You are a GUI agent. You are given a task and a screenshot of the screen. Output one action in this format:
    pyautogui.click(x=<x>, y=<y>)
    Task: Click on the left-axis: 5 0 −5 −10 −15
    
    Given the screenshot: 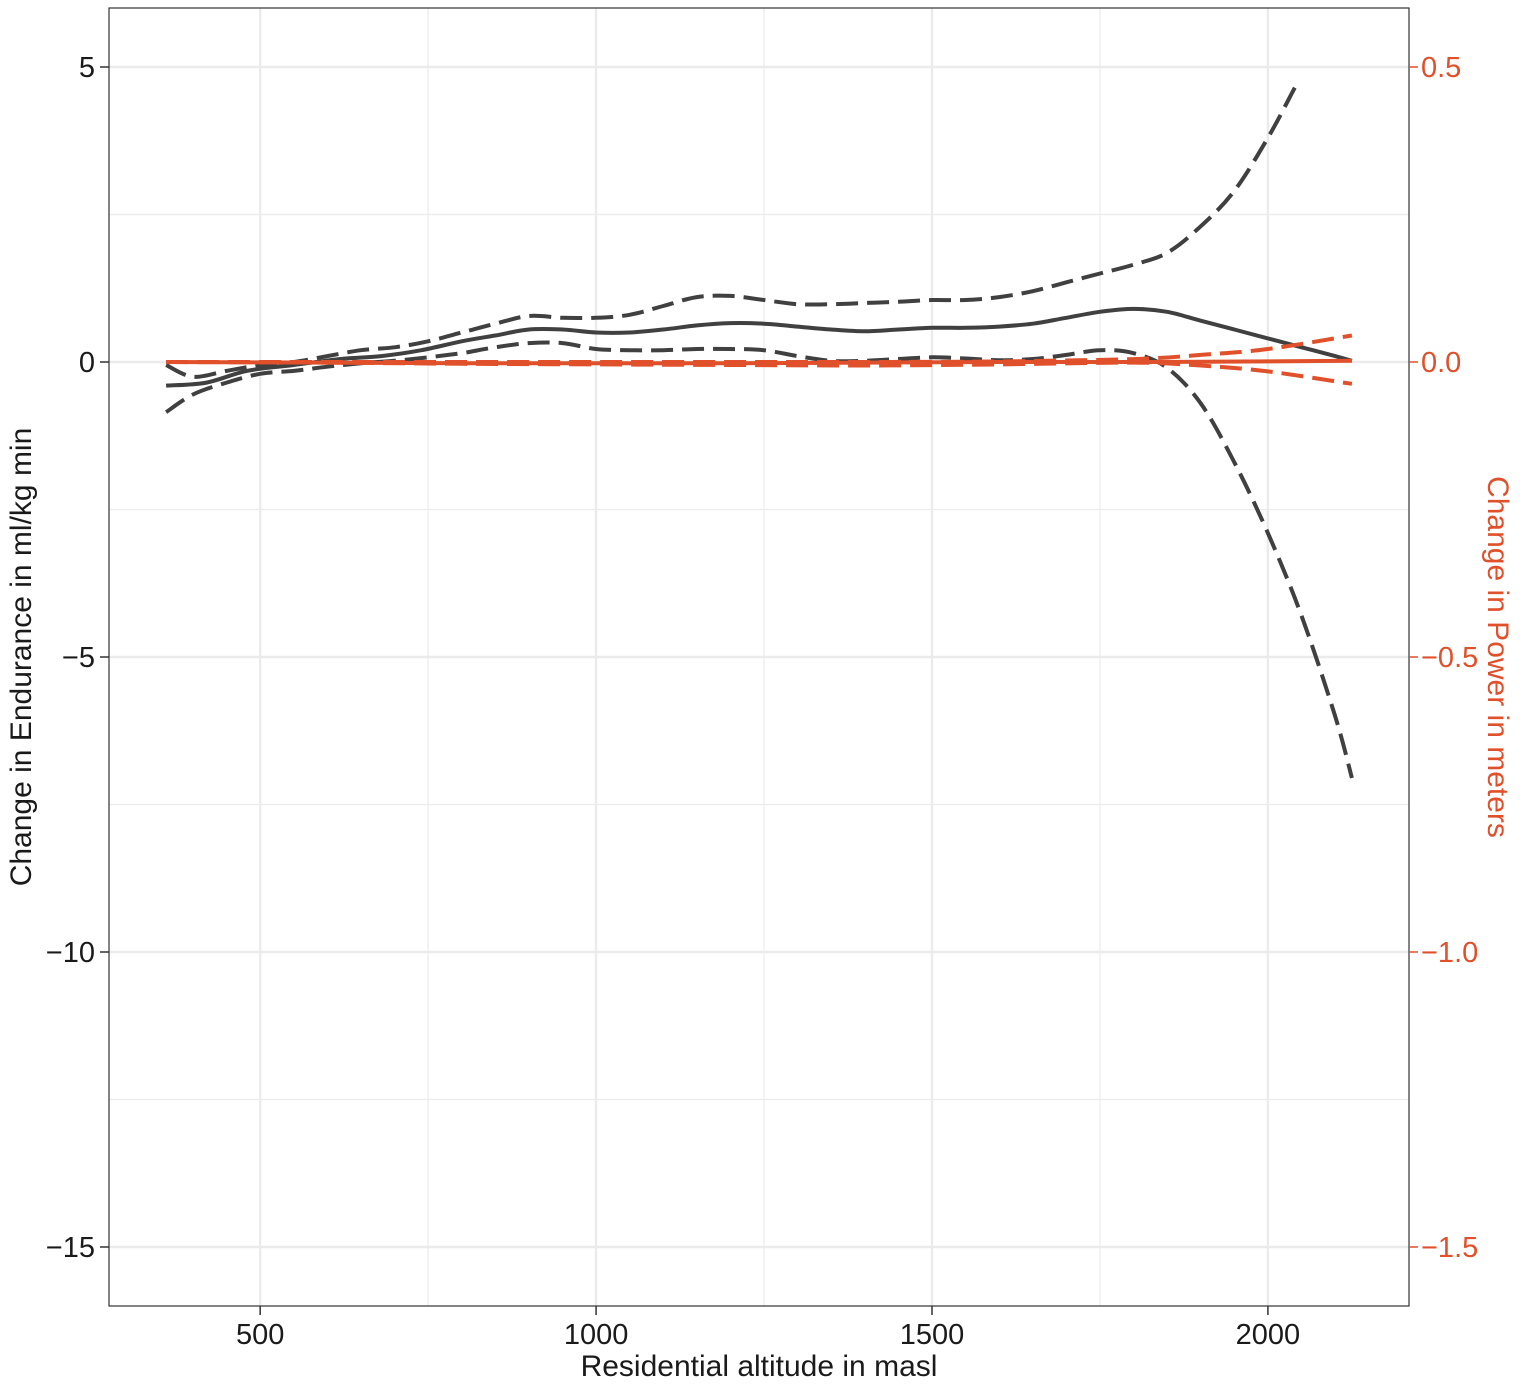 What is the action you would take?
    pyautogui.click(x=77, y=658)
    